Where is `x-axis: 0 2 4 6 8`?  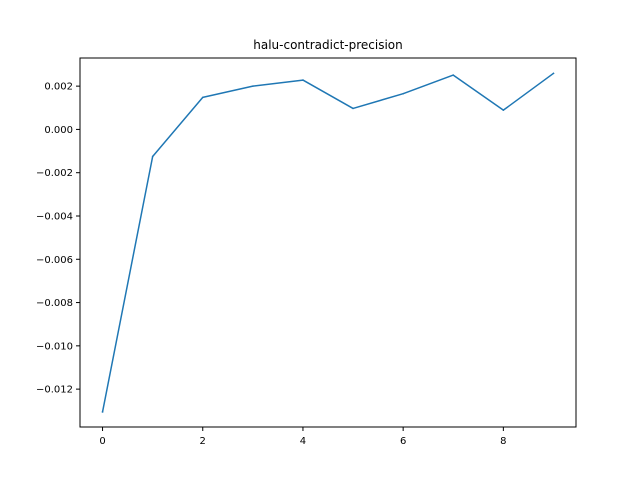 x-axis: 0 2 4 6 8 is located at coordinates (303, 437).